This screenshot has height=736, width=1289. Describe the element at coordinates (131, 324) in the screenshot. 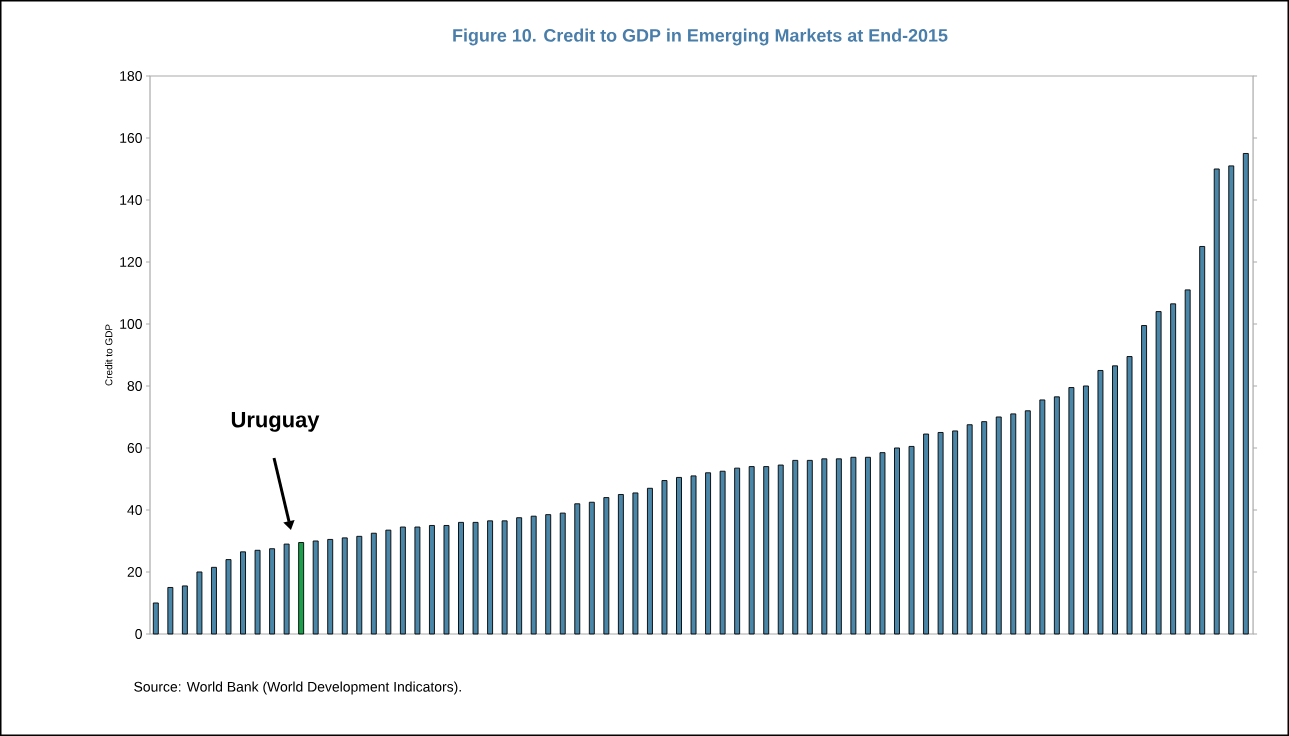

I see `y-tick-label: 100` at that location.